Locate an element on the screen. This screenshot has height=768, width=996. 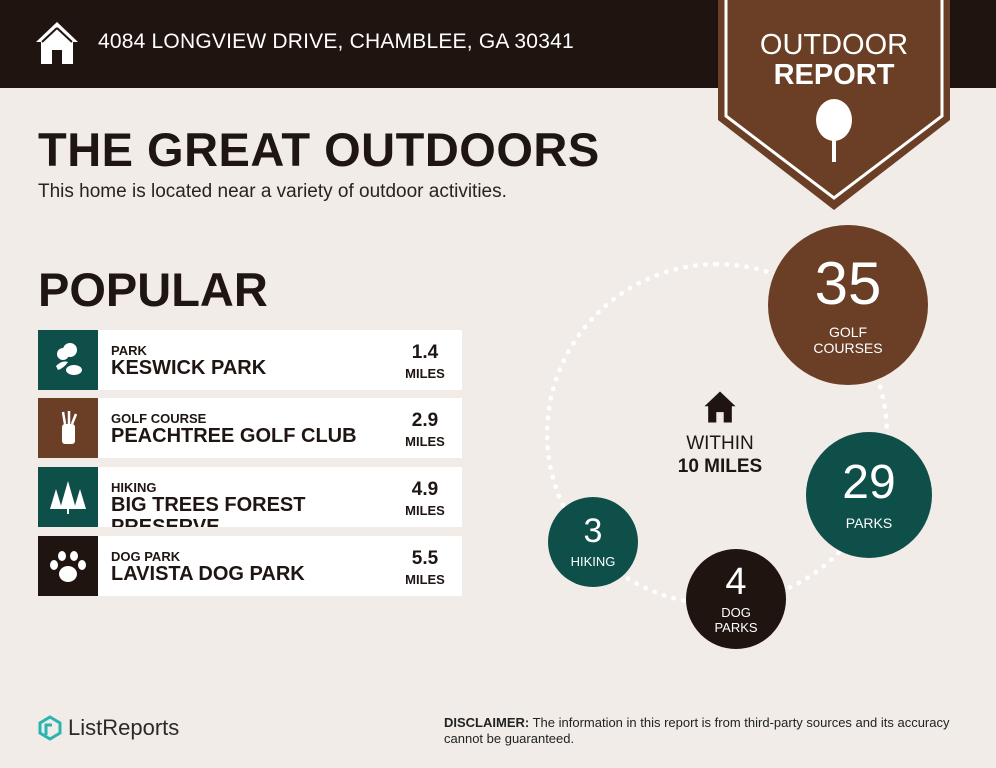
item-distance: 2.9 is located at coordinates (425, 420).